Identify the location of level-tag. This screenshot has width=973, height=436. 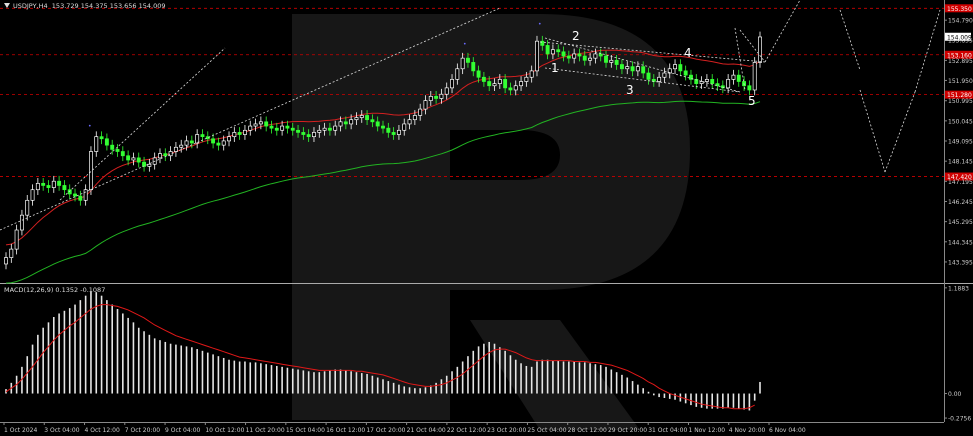
(959, 8).